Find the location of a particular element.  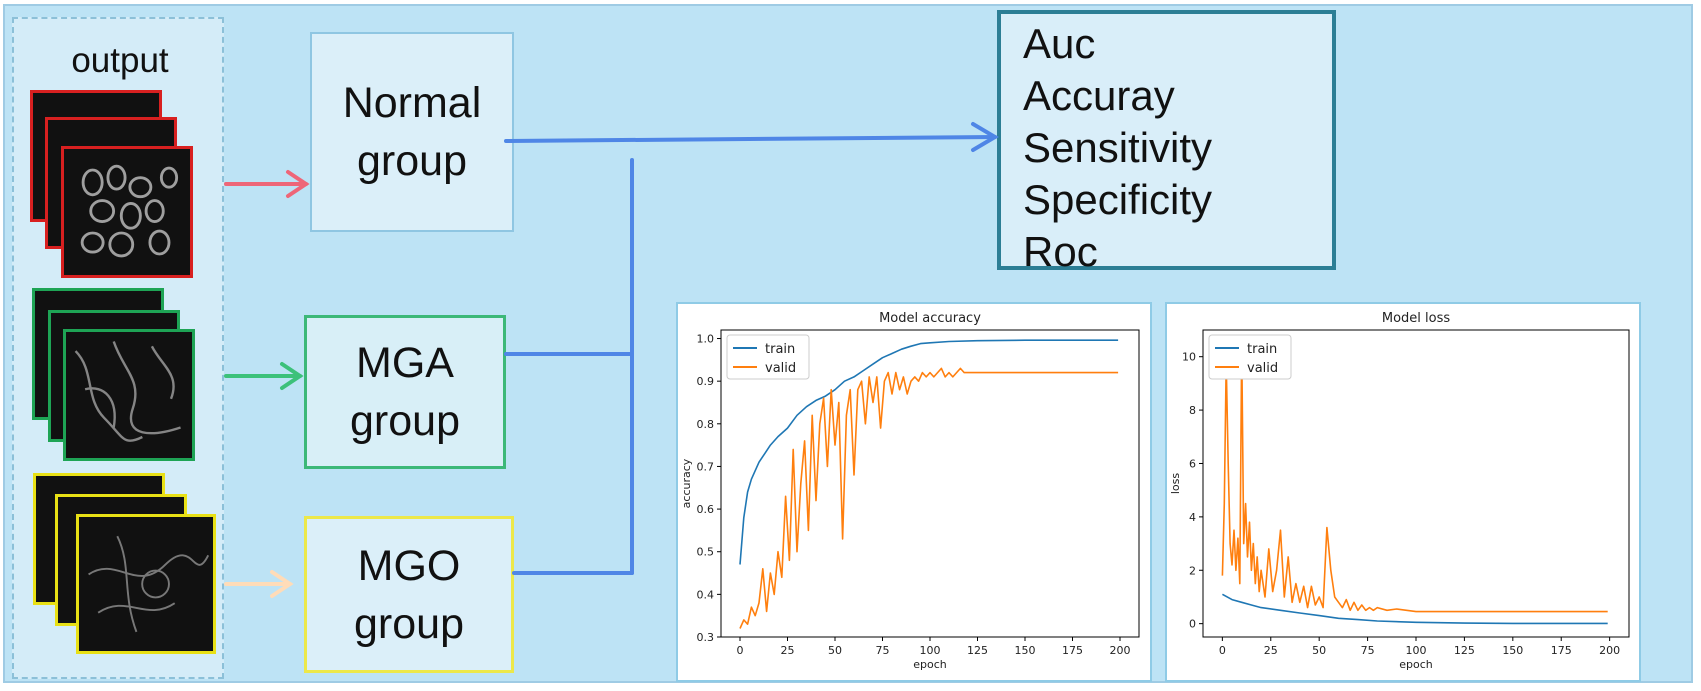

mga-group-box: MGA group is located at coordinates (405, 392).